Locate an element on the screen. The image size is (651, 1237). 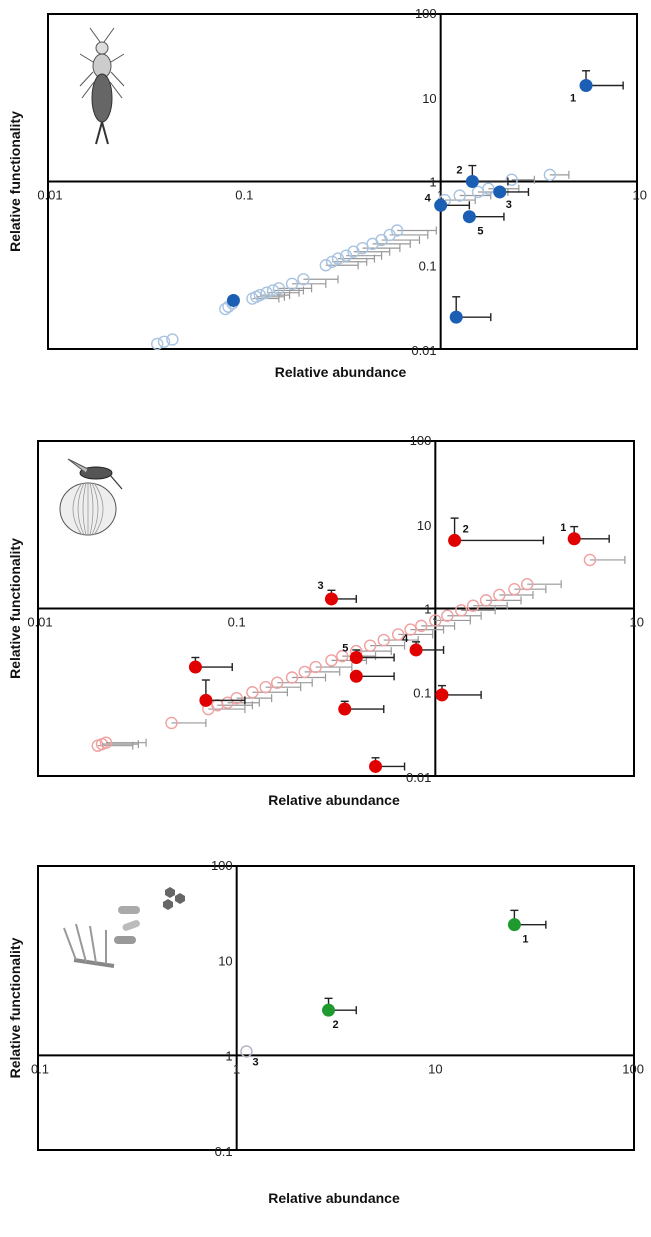
earwig-head is located at coordinates (102, 48).